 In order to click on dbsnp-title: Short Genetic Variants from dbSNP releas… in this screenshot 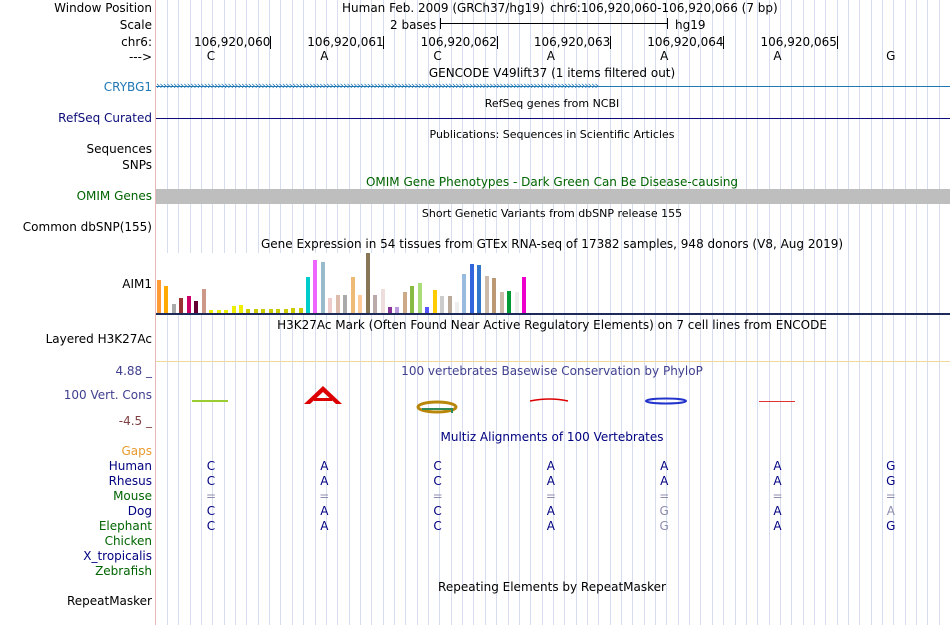, I will do `click(552, 213)`.